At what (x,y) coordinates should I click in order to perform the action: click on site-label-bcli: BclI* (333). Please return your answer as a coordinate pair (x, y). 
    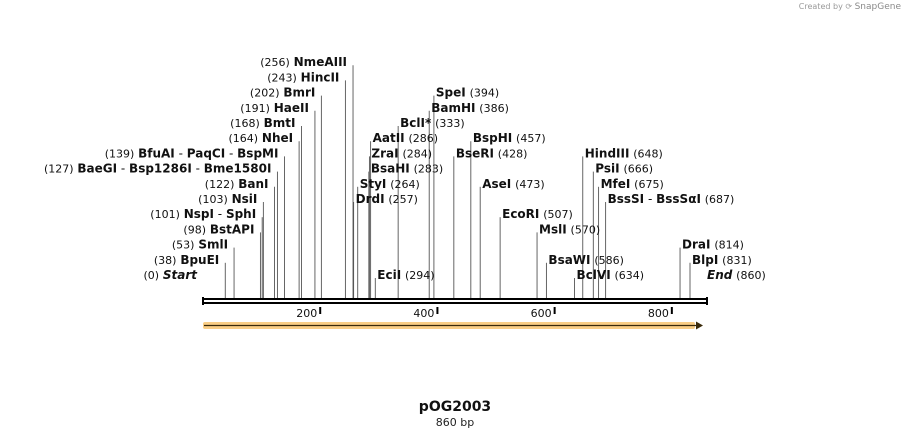
    Looking at the image, I should click on (432, 123).